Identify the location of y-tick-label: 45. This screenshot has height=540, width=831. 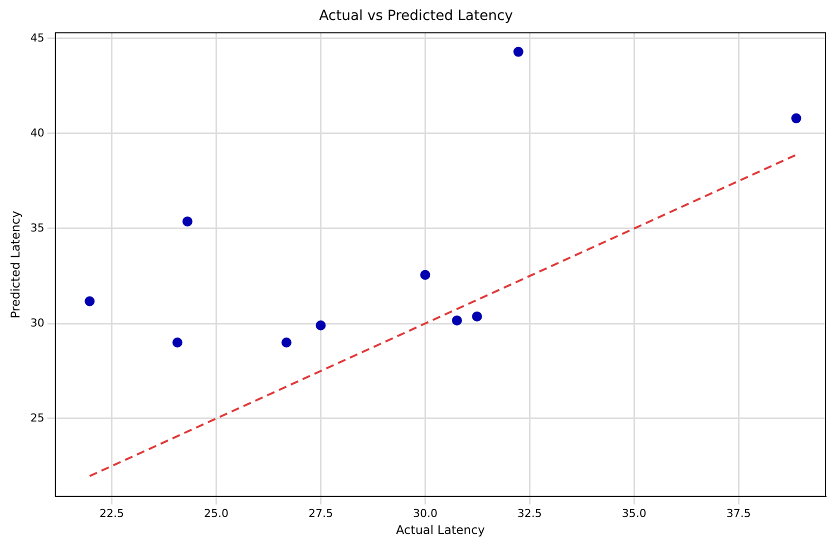
(37, 37).